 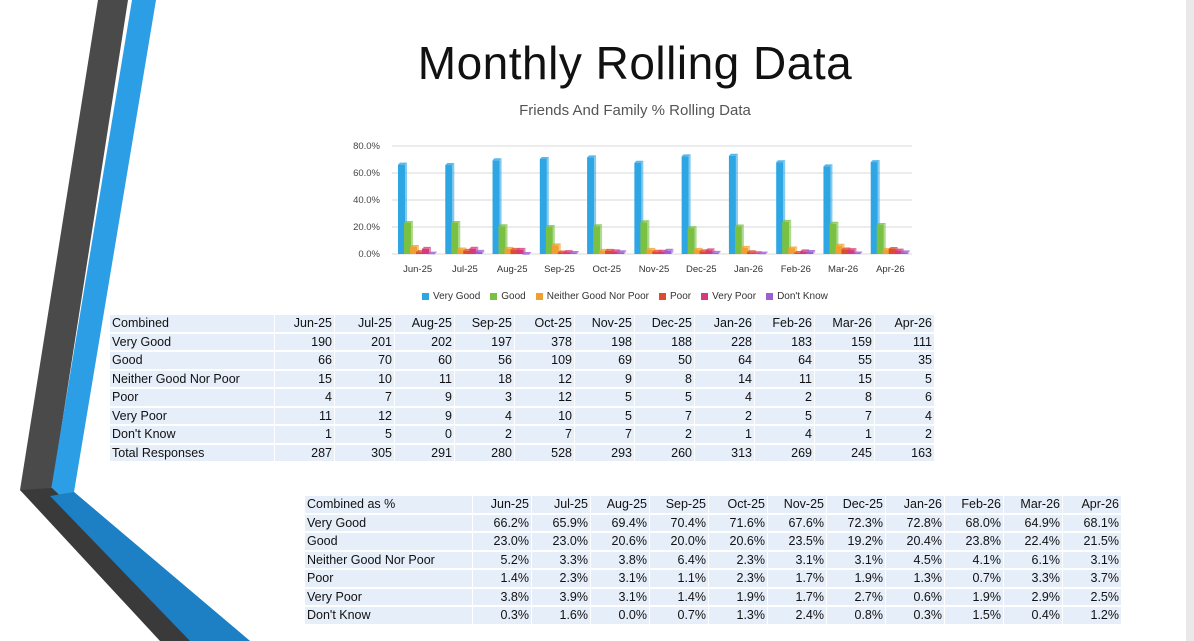 What do you see at coordinates (679, 542) in the screenshot?
I see `value-cell: 20.0%` at bounding box center [679, 542].